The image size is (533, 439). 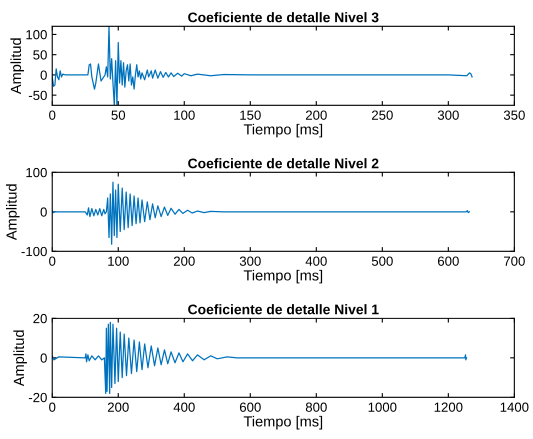 What do you see at coordinates (316, 407) in the screenshot?
I see `x-tick-label: 800` at bounding box center [316, 407].